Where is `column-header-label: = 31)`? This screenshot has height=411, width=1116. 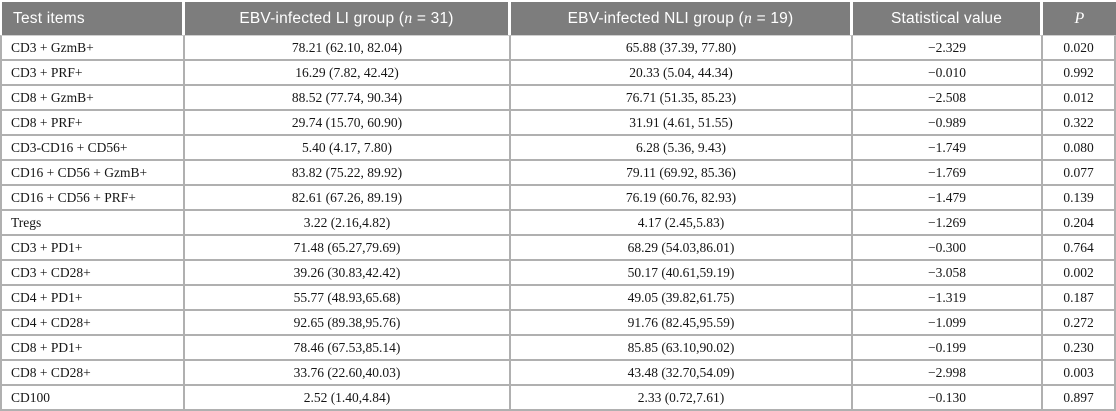
column-header-label: = 31) is located at coordinates (433, 18).